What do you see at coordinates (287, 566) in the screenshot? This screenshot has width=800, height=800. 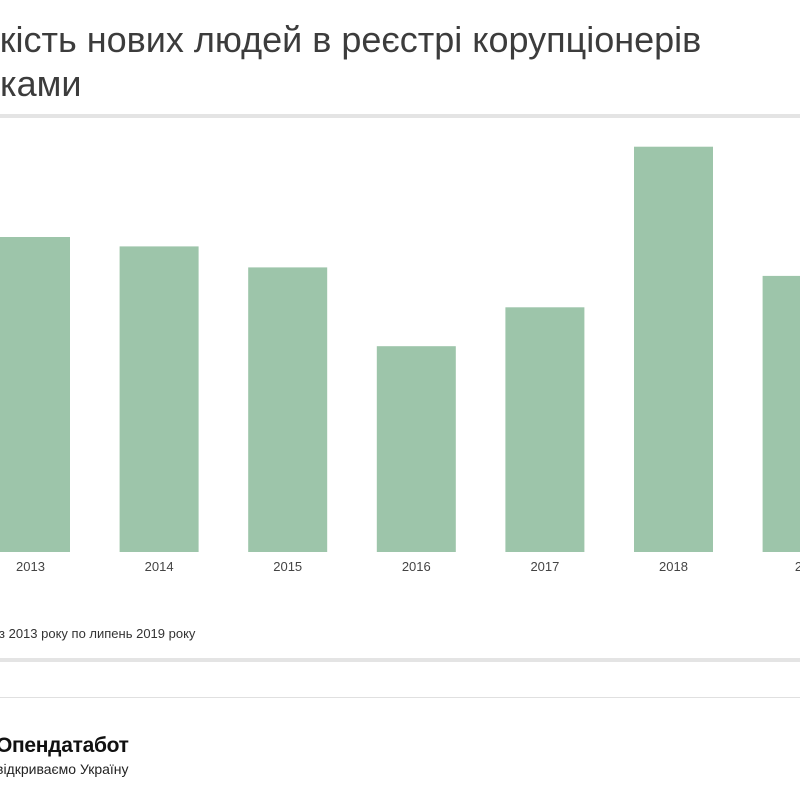 I see `x-tick-label-2015: 2015` at bounding box center [287, 566].